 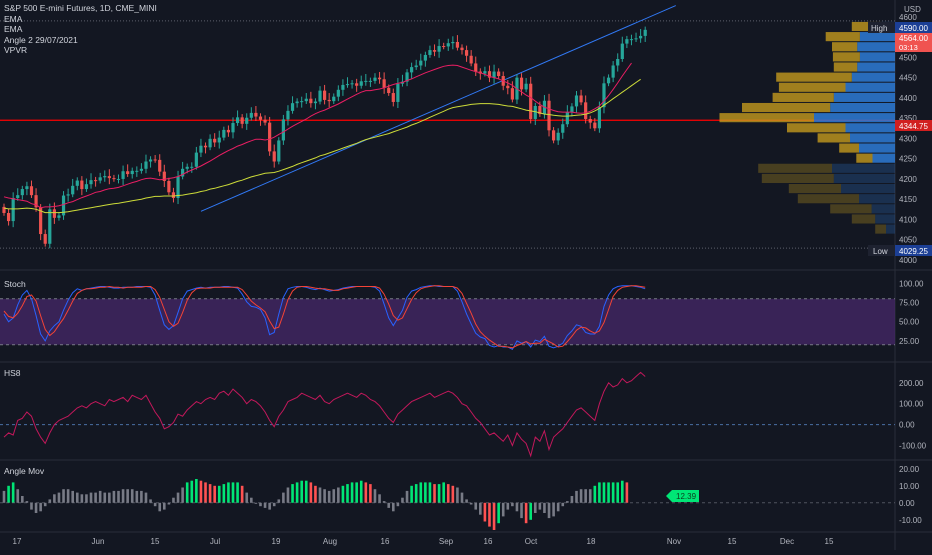 What do you see at coordinates (911, 404) in the screenshot?
I see `hs8-tick-label: 100.00` at bounding box center [911, 404].